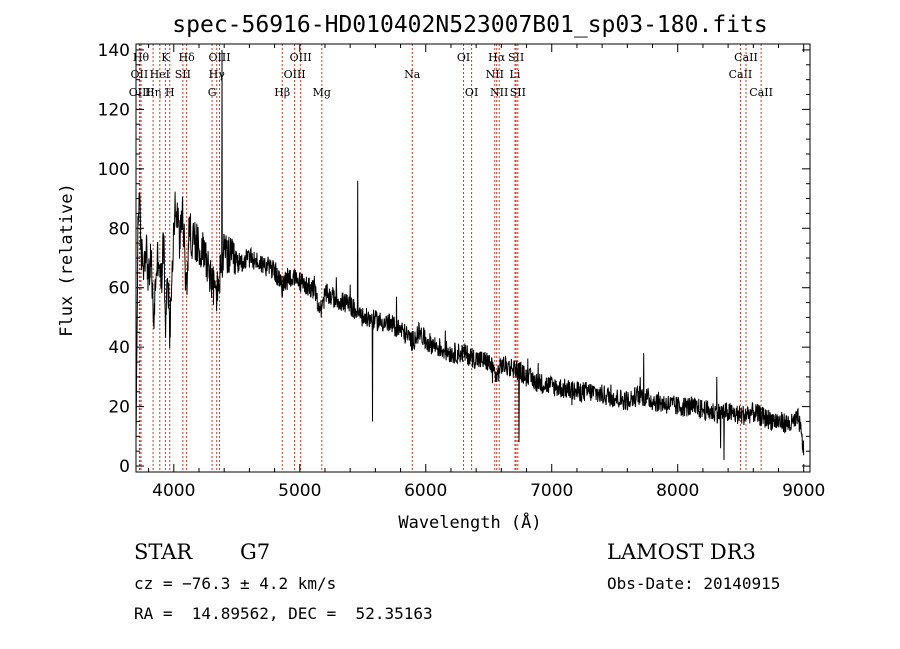 This screenshot has width=900, height=649. Describe the element at coordinates (140, 74) in the screenshot. I see `line-marker-label: OII` at that location.